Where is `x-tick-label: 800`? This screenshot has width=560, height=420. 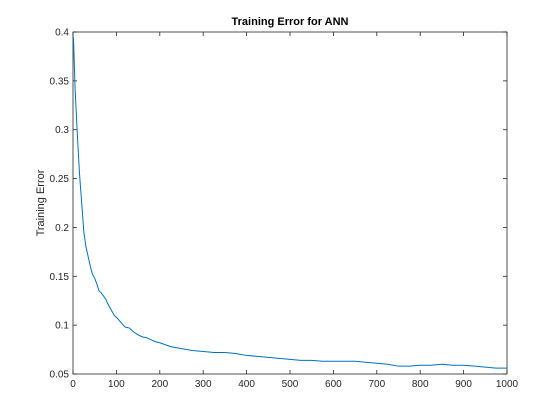
x-tick-label: 800 is located at coordinates (420, 384).